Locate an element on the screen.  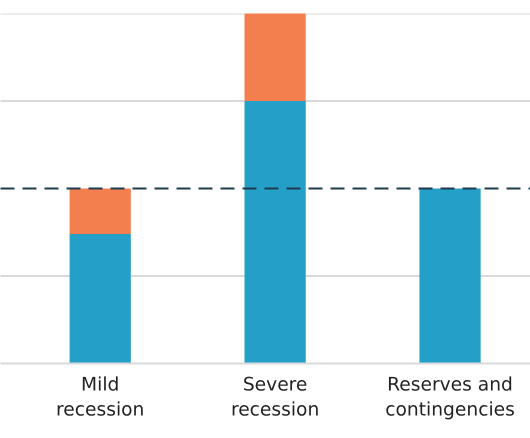
x-tick-label: Mild recession is located at coordinates (100, 397).